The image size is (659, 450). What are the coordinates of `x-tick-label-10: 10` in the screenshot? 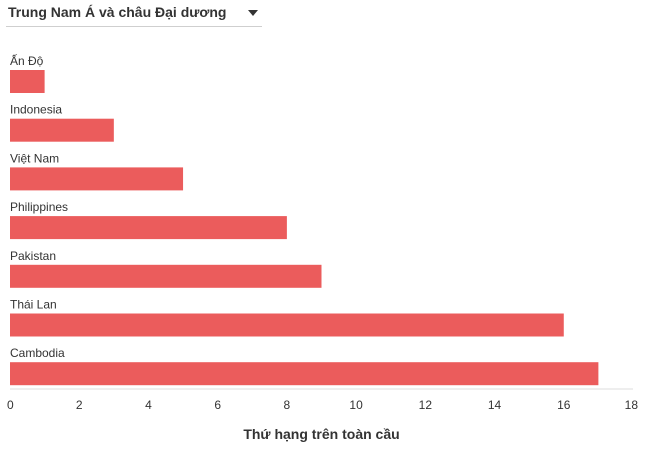 It's located at (356, 405).